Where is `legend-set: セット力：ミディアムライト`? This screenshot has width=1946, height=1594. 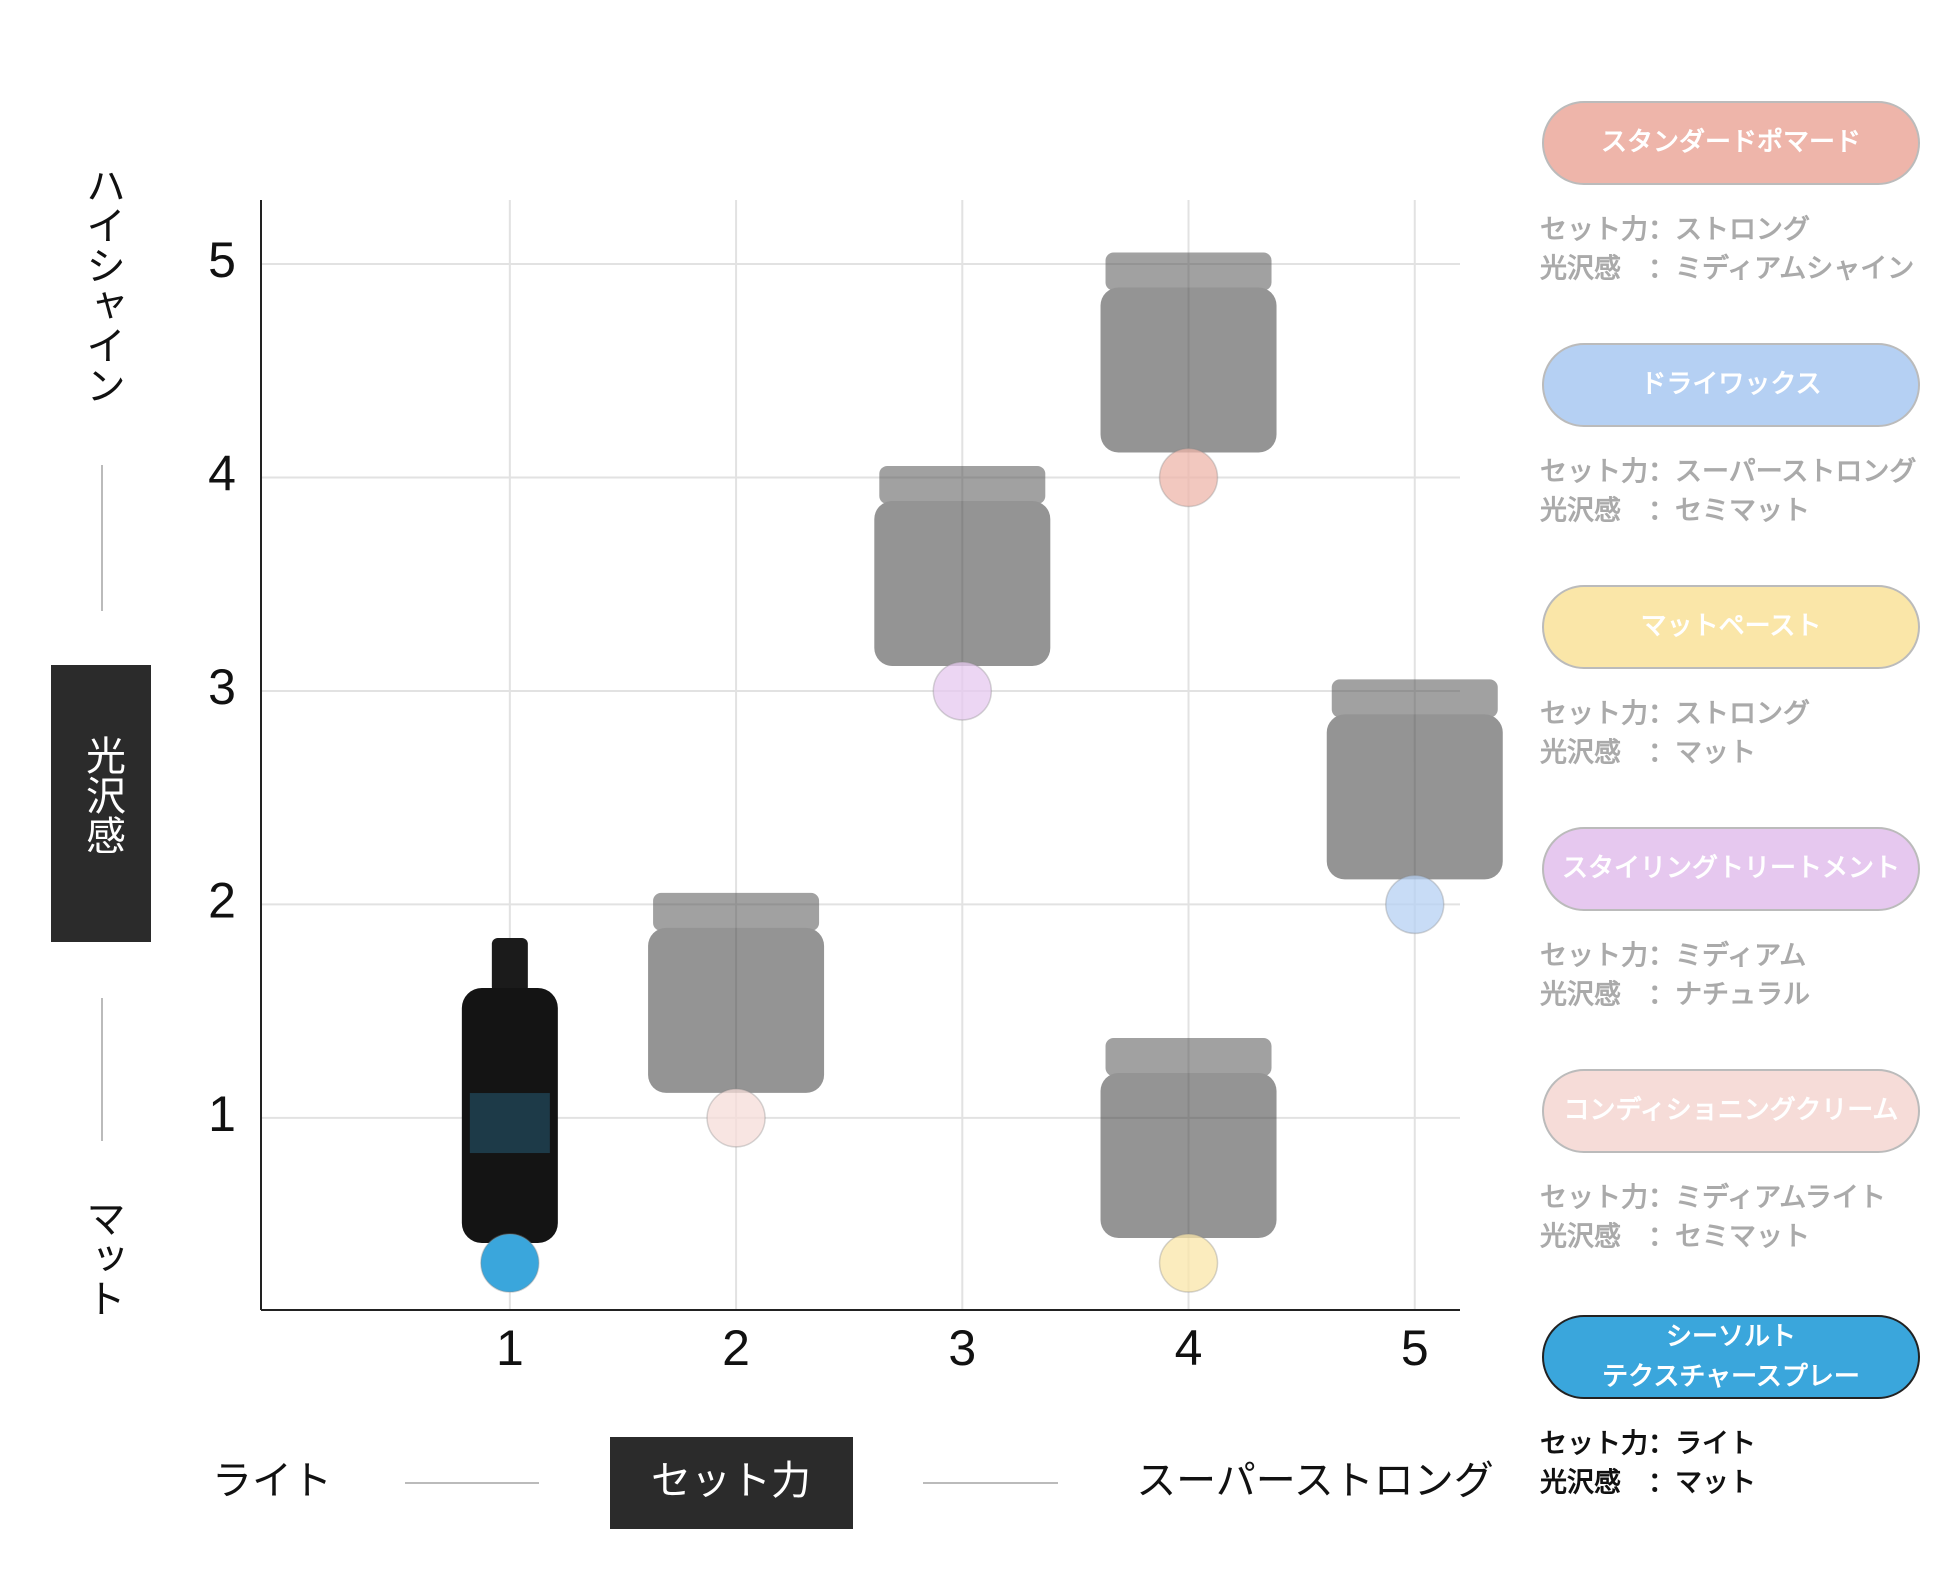
legend-set: セット力：ミディアムライト is located at coordinates (1713, 1198).